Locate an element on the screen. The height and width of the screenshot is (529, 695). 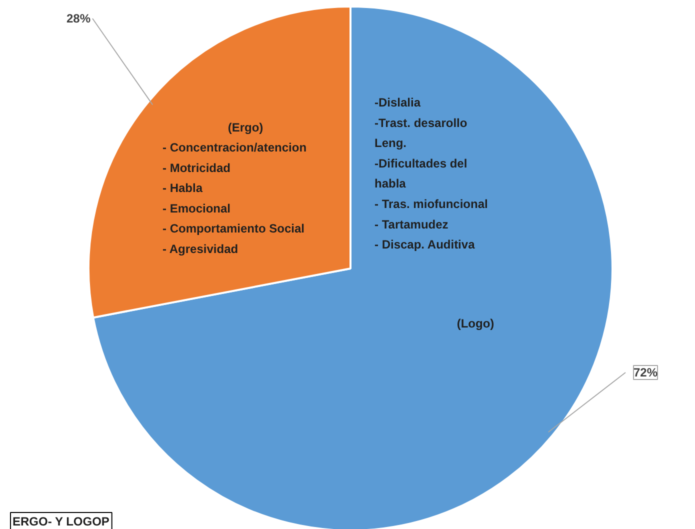
data-label: 72% is located at coordinates (646, 373).